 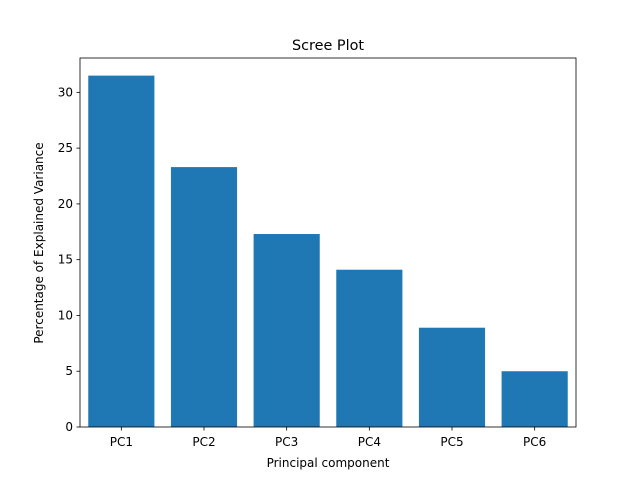 I want to click on x-tick-label: PC2, so click(x=203, y=442).